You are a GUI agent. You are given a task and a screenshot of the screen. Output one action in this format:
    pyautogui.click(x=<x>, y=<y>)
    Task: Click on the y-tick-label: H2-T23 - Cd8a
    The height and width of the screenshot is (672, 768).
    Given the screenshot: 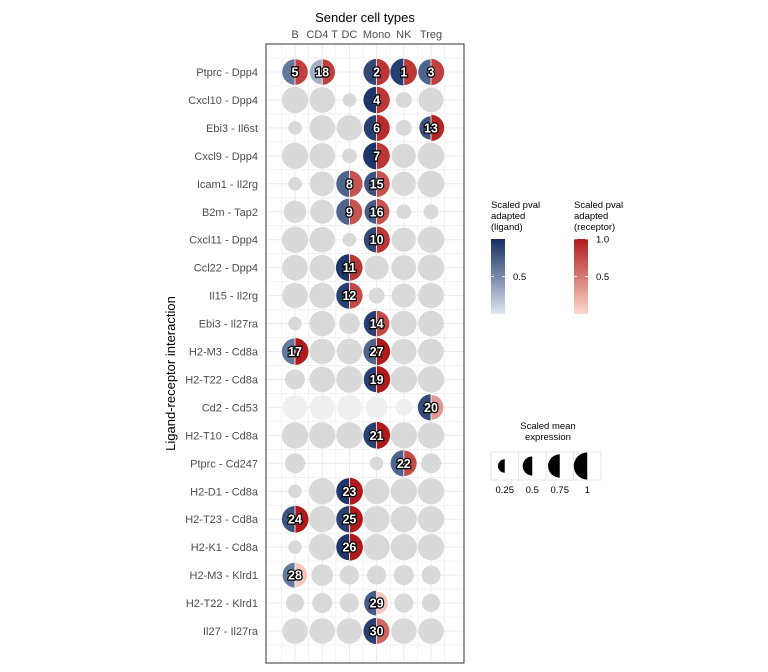 What is the action you would take?
    pyautogui.click(x=222, y=520)
    